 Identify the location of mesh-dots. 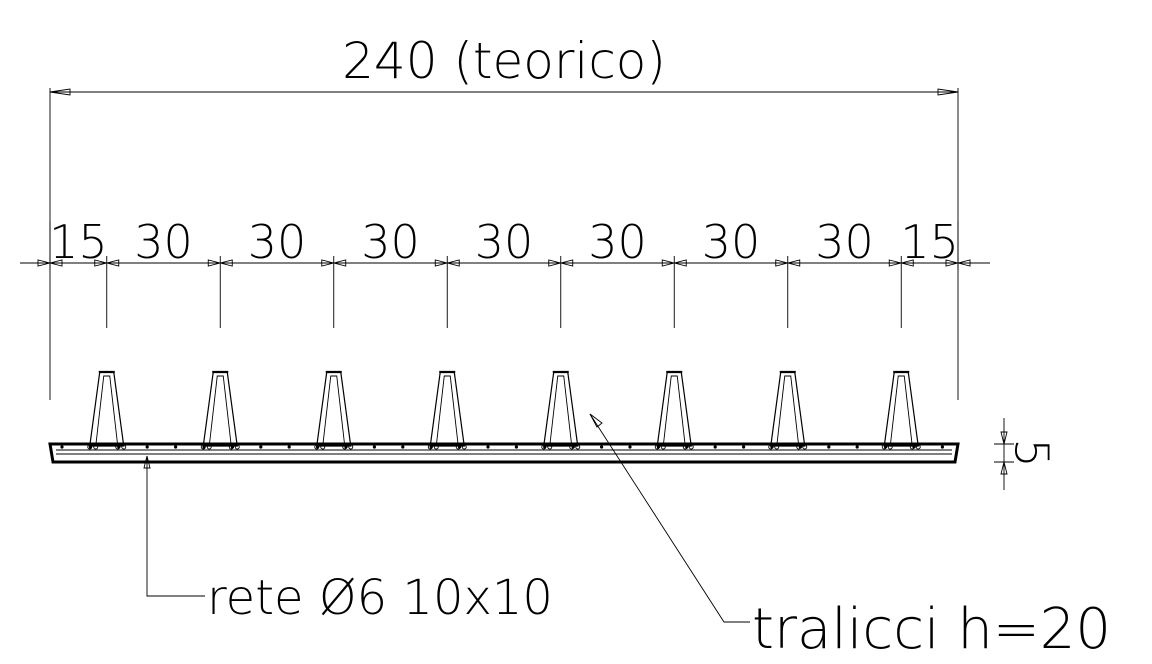
(502, 447).